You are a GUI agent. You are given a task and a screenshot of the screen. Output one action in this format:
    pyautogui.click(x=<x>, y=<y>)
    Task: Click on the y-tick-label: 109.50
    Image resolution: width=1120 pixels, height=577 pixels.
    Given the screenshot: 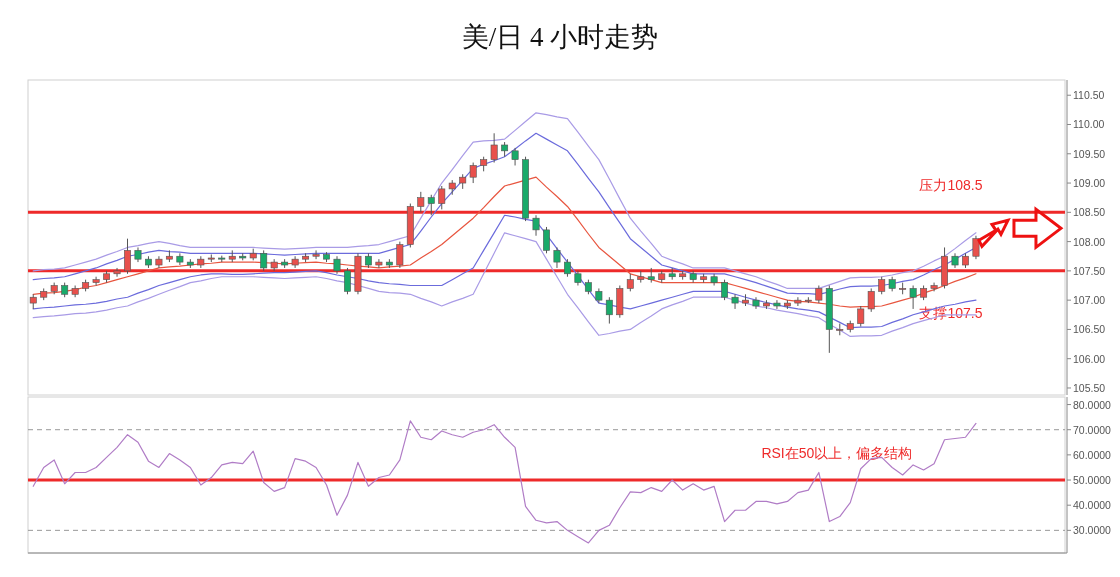 What is the action you would take?
    pyautogui.click(x=1089, y=153)
    